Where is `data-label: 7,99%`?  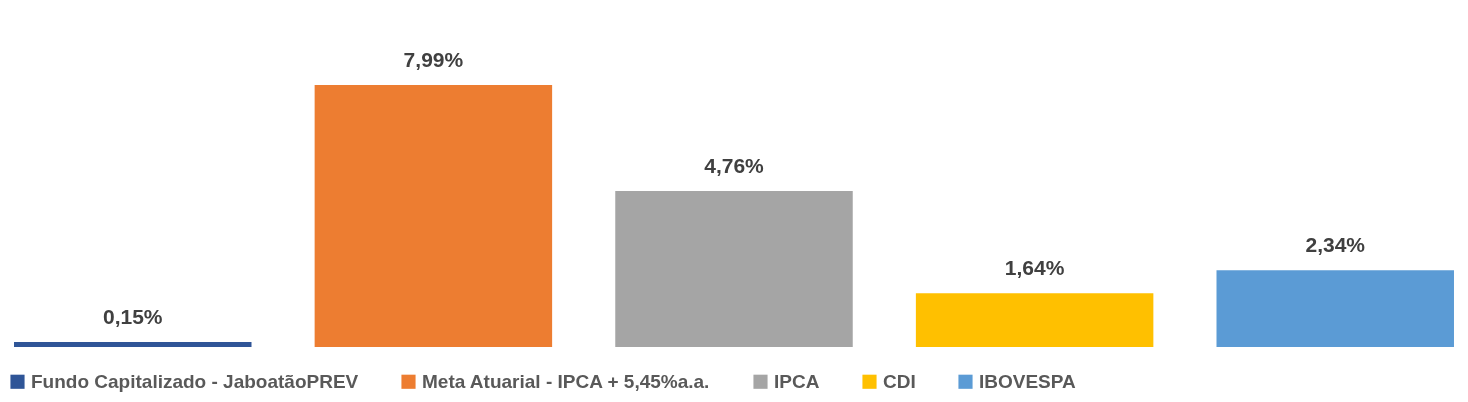 data-label: 7,99% is located at coordinates (433, 59).